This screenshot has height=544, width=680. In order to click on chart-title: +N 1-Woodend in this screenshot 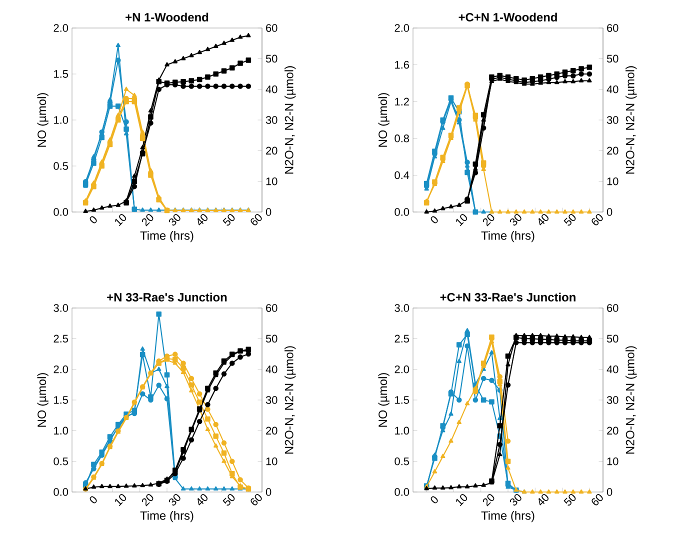, I will do `click(167, 17)`.